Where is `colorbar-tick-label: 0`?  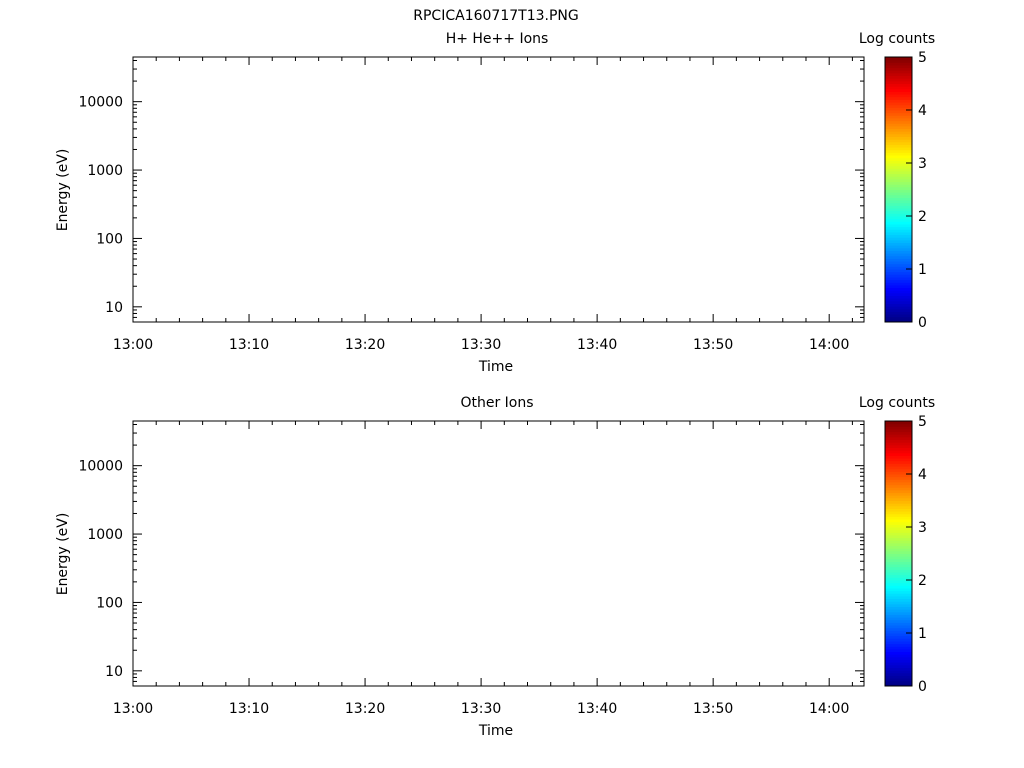
colorbar-tick-label: 0 is located at coordinates (922, 323).